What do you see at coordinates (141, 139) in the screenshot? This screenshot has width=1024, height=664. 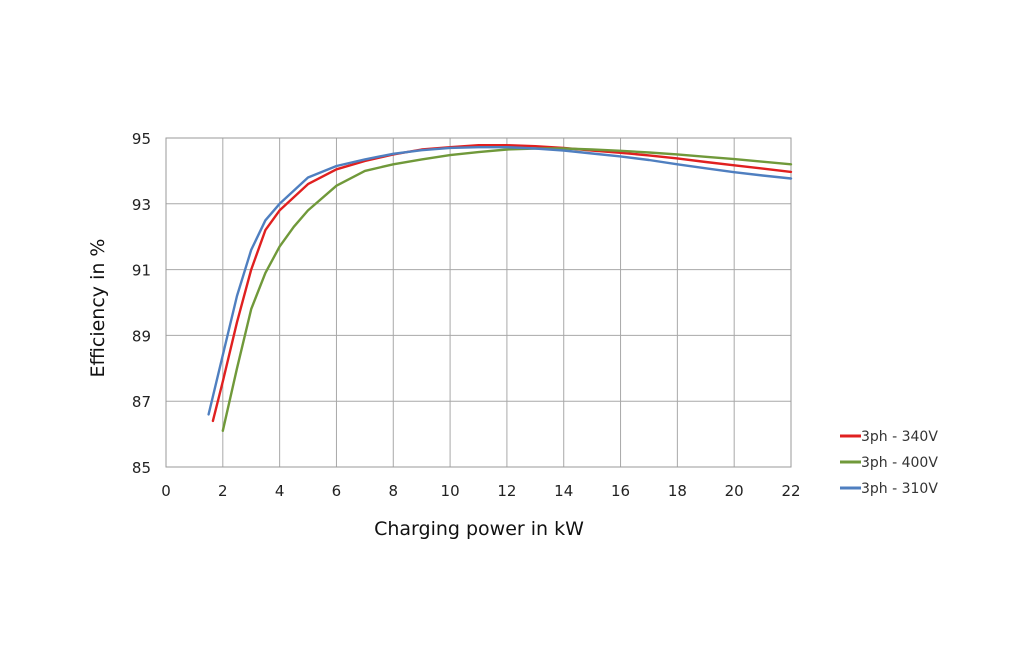 I see `y-tick-label: 95` at bounding box center [141, 139].